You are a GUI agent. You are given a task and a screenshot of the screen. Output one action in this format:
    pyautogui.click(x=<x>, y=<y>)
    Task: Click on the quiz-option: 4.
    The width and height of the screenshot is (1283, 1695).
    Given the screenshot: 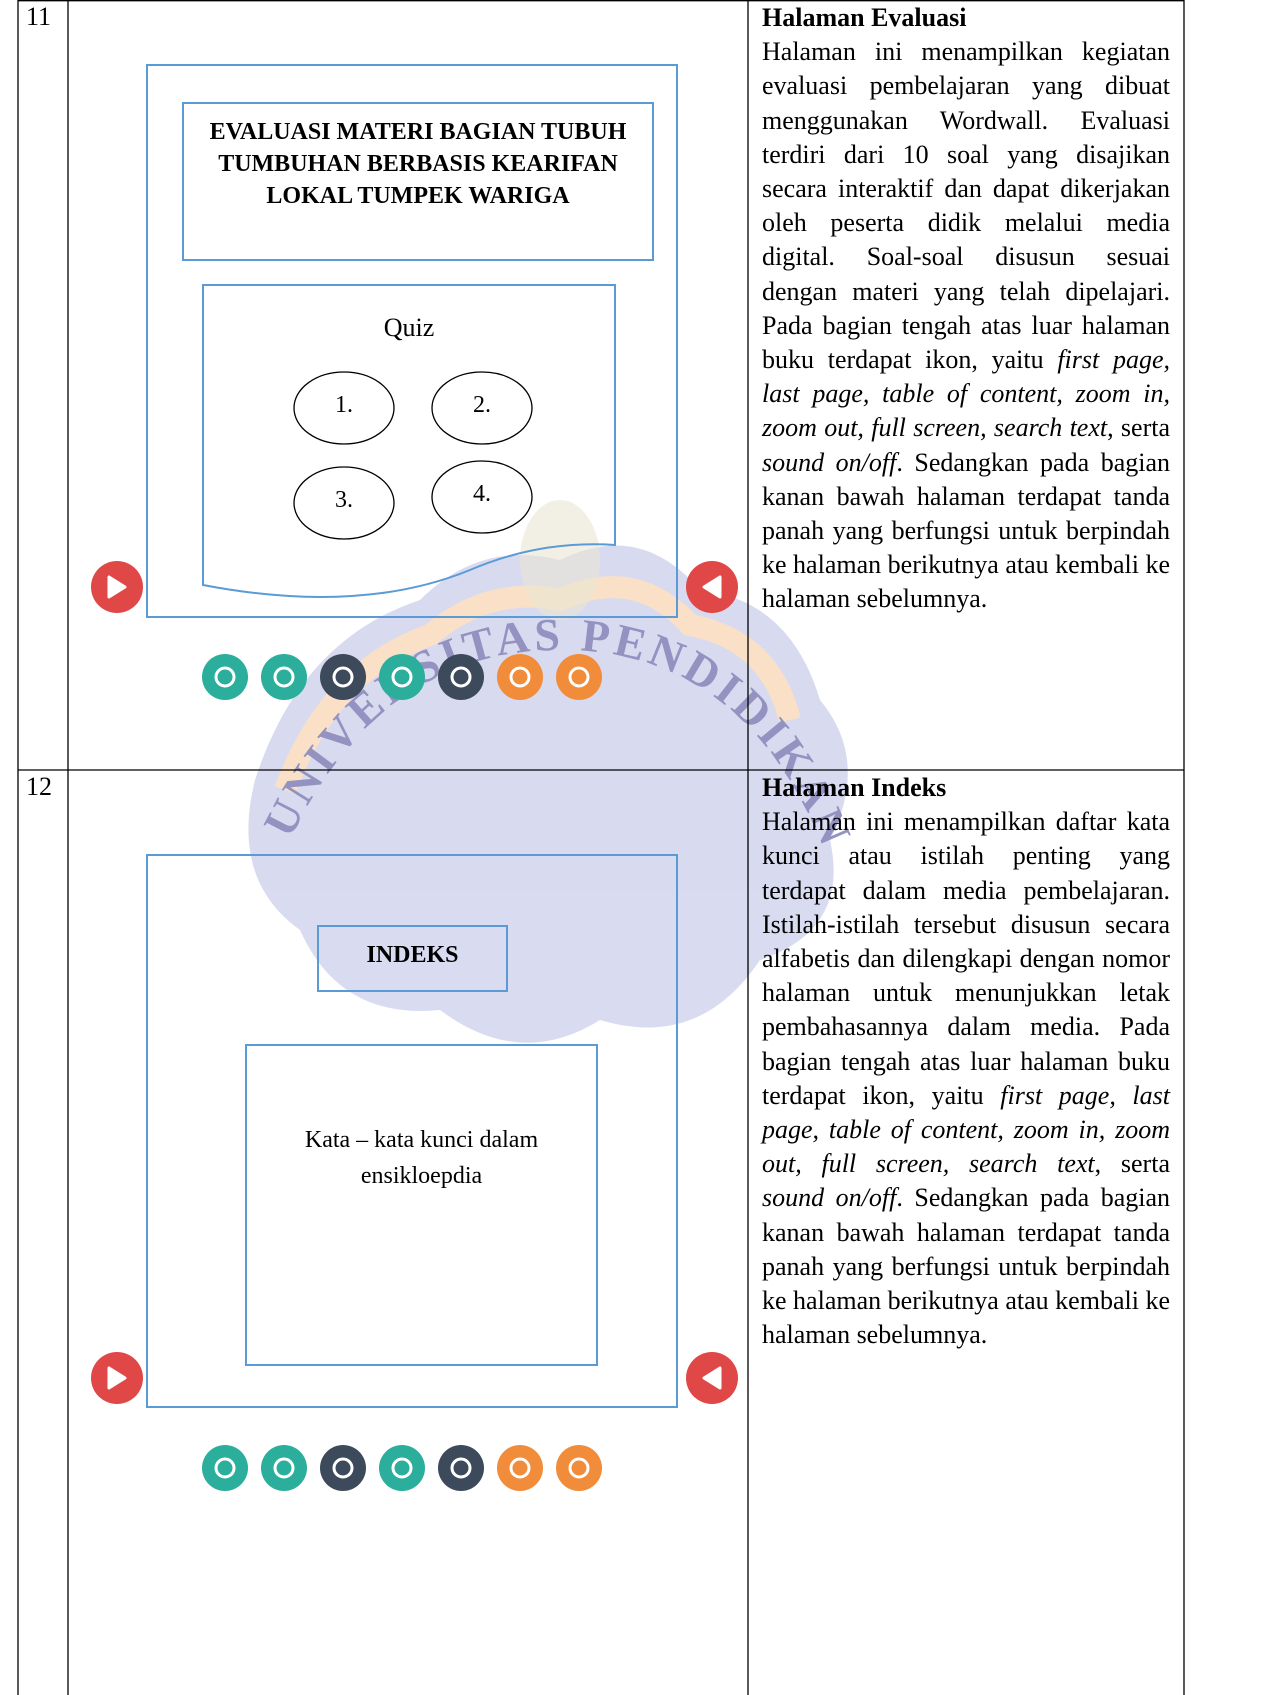 What is the action you would take?
    pyautogui.click(x=482, y=494)
    